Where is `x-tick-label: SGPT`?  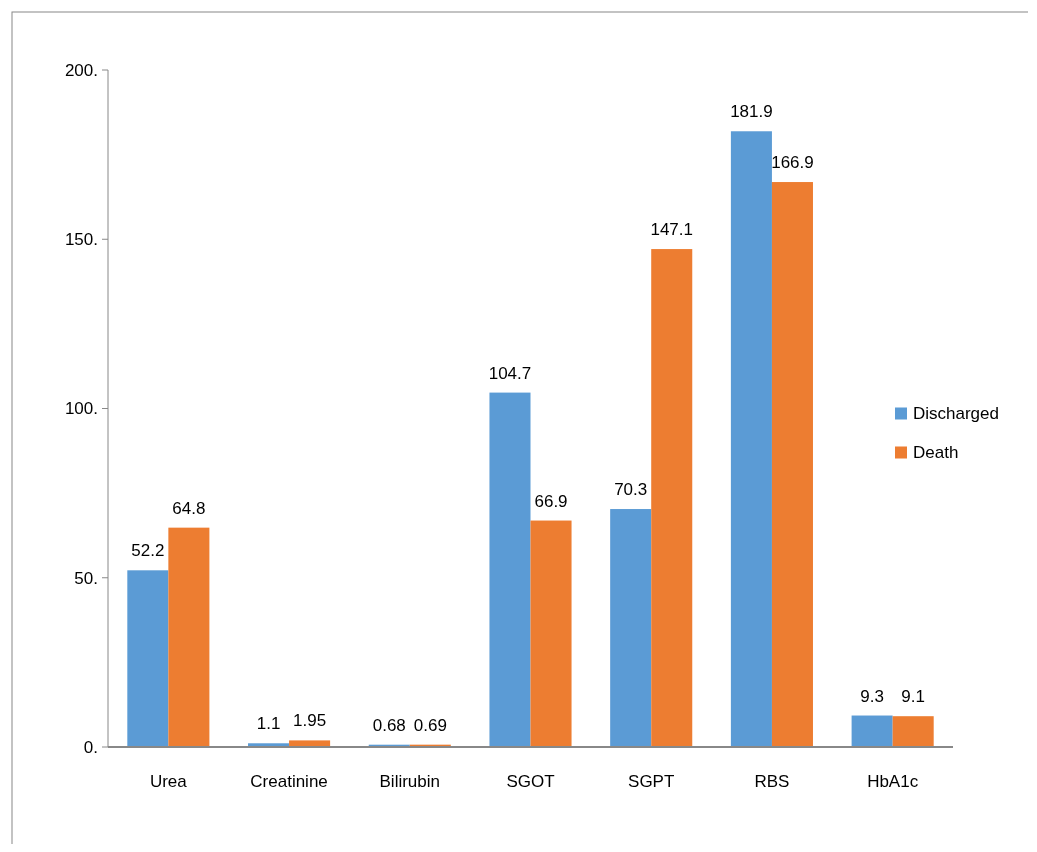 x-tick-label: SGPT is located at coordinates (651, 781).